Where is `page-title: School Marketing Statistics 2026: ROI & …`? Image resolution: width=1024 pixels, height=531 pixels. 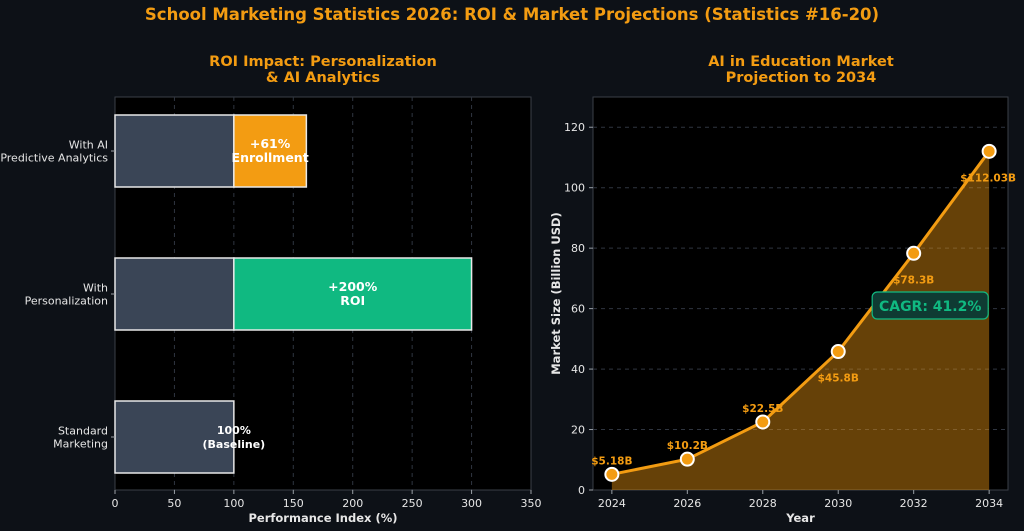
page-title: School Marketing Statistics 2026: ROI & … is located at coordinates (512, 14).